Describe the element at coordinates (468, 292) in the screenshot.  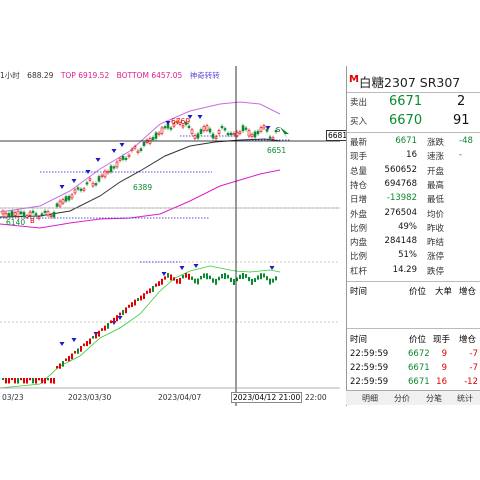
I see `big-col-chg: 增仓` at that location.